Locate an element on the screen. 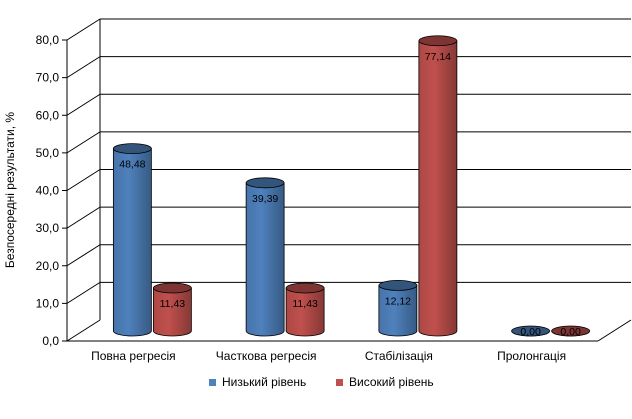 The height and width of the screenshot is (419, 632). y-tick-label: 40,0 is located at coordinates (48, 191).